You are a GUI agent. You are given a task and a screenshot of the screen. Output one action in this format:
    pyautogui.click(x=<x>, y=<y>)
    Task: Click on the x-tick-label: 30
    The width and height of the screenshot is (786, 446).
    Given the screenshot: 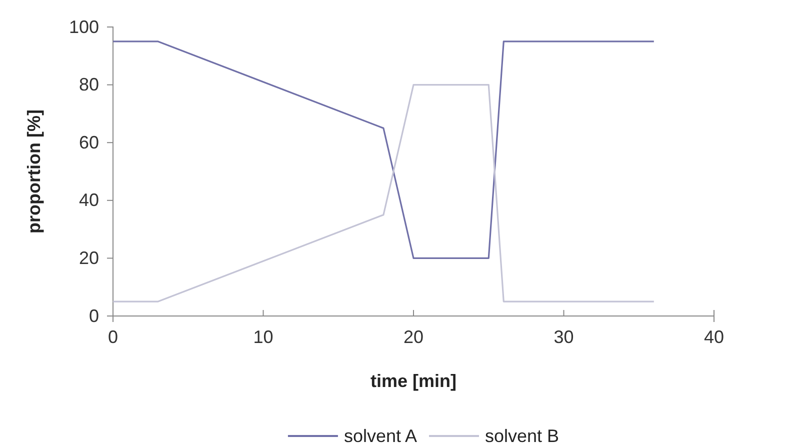 What is the action you would take?
    pyautogui.click(x=564, y=336)
    